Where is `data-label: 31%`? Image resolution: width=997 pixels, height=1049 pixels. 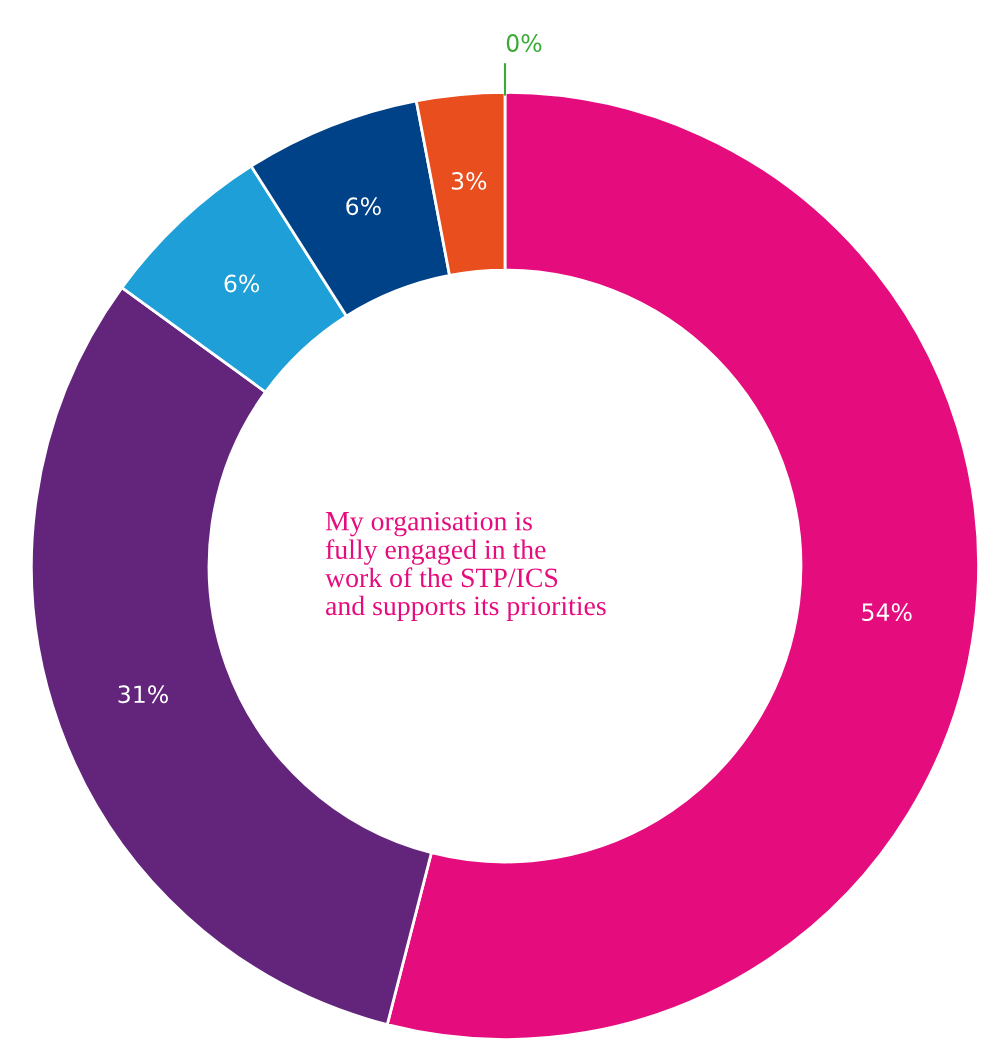
data-label: 31% is located at coordinates (143, 694).